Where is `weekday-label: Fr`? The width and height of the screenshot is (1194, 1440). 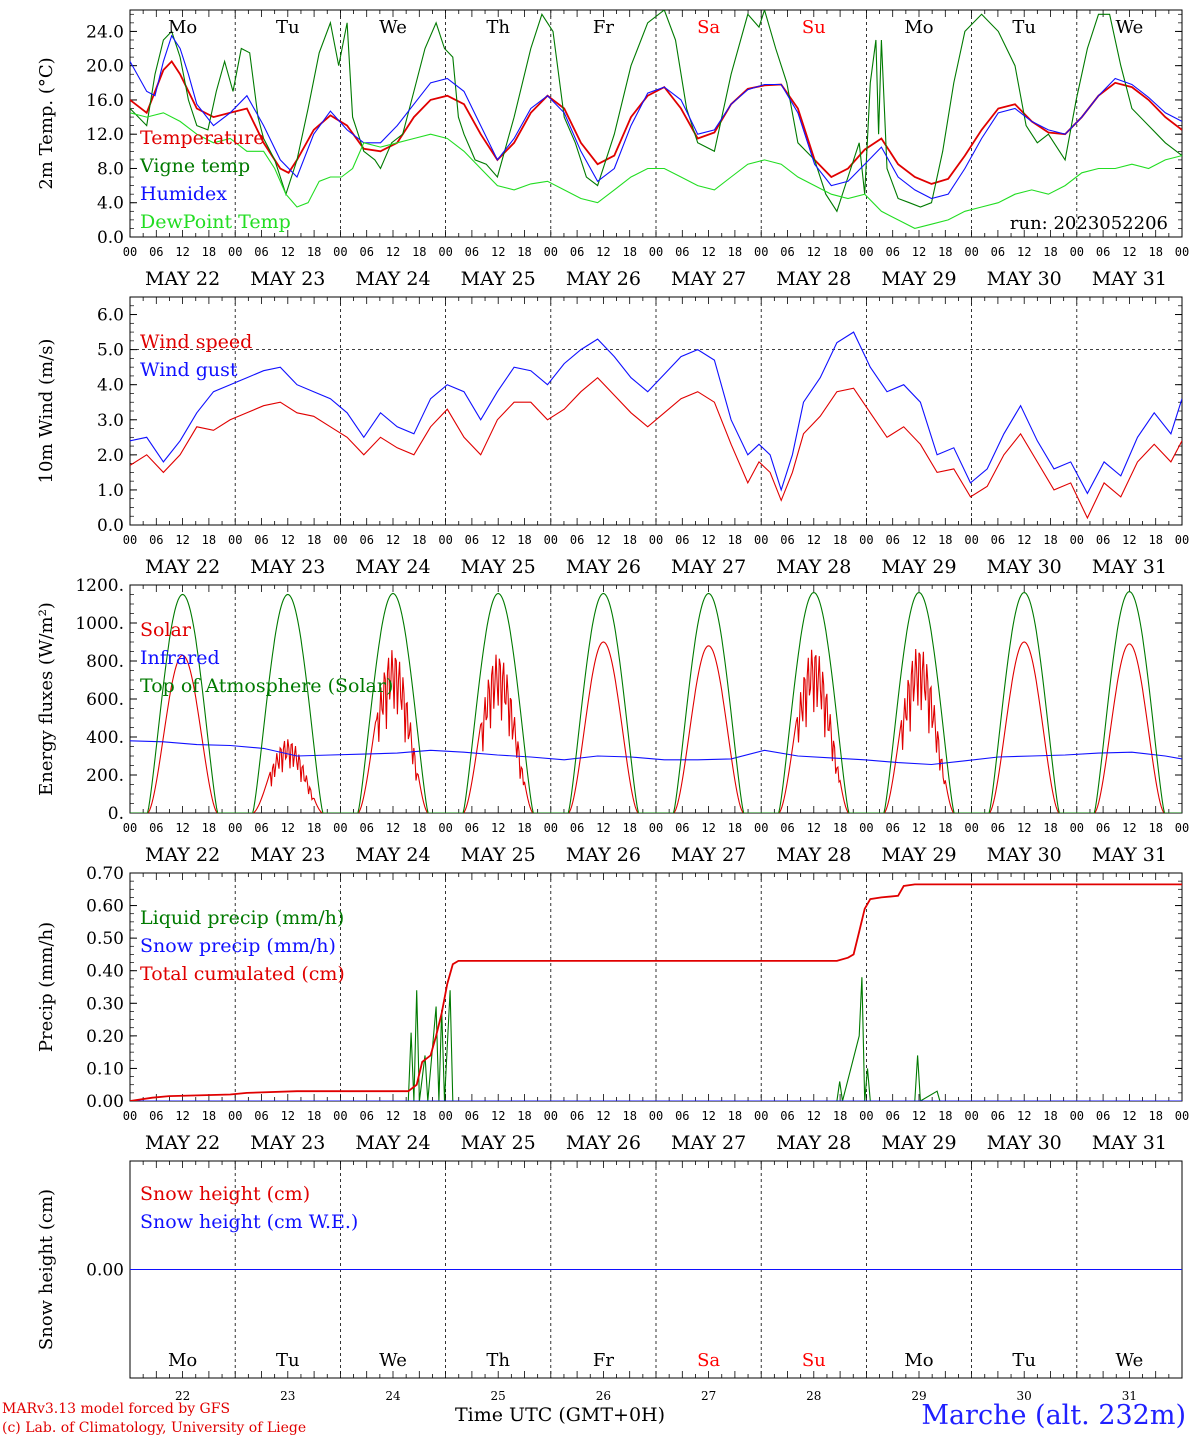 weekday-label: Fr is located at coordinates (603, 27).